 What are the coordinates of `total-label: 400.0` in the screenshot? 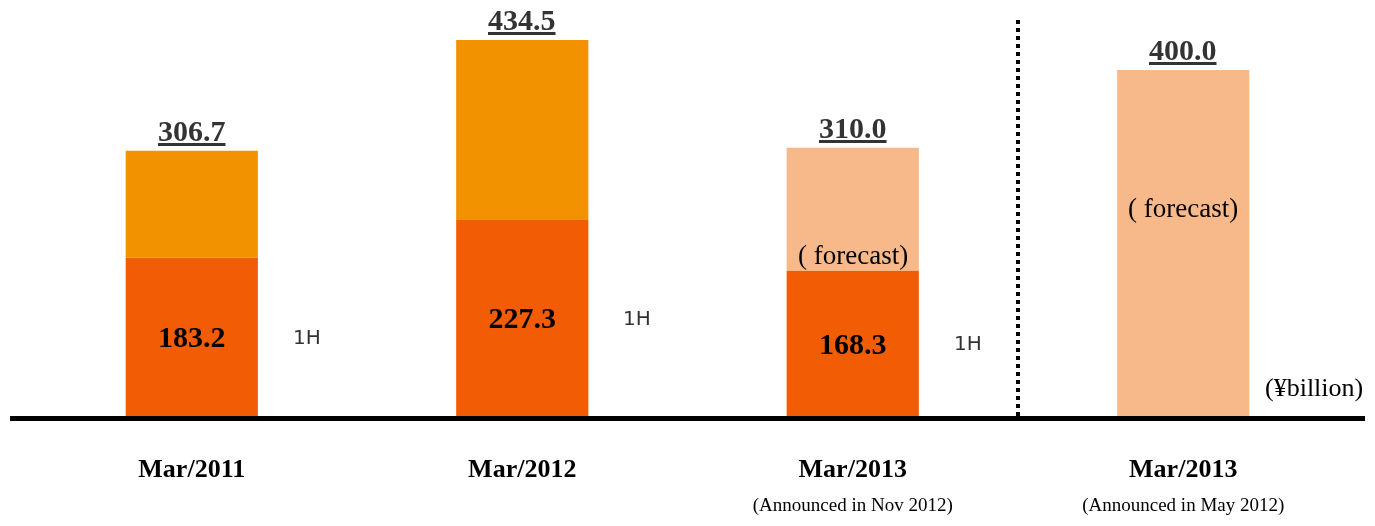 It's located at (1183, 49).